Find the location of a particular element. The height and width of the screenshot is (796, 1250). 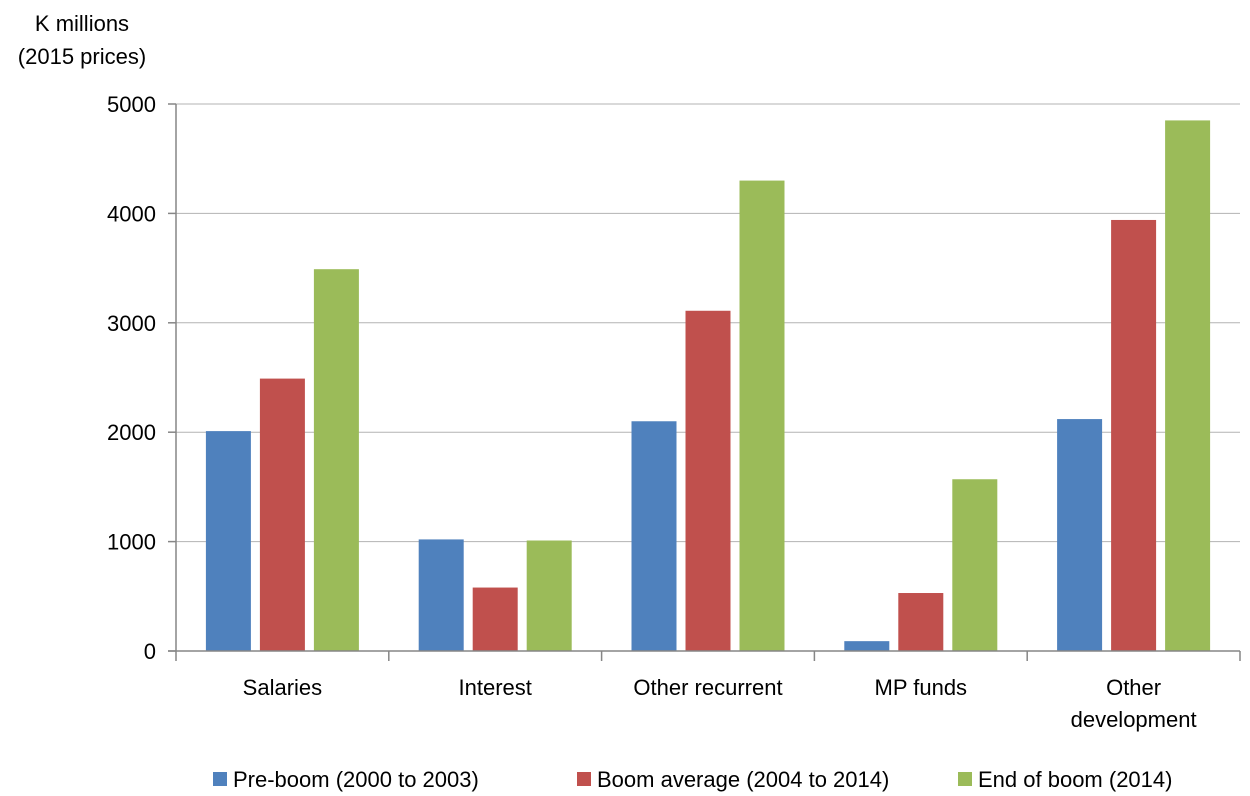

y-axis-label: (2015 prices) is located at coordinates (82, 56).